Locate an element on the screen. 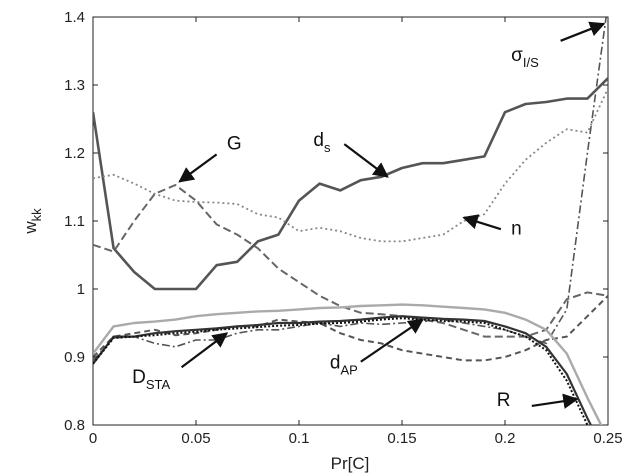 The height and width of the screenshot is (475, 637). y-tick-label: 0.8 is located at coordinates (74, 425).